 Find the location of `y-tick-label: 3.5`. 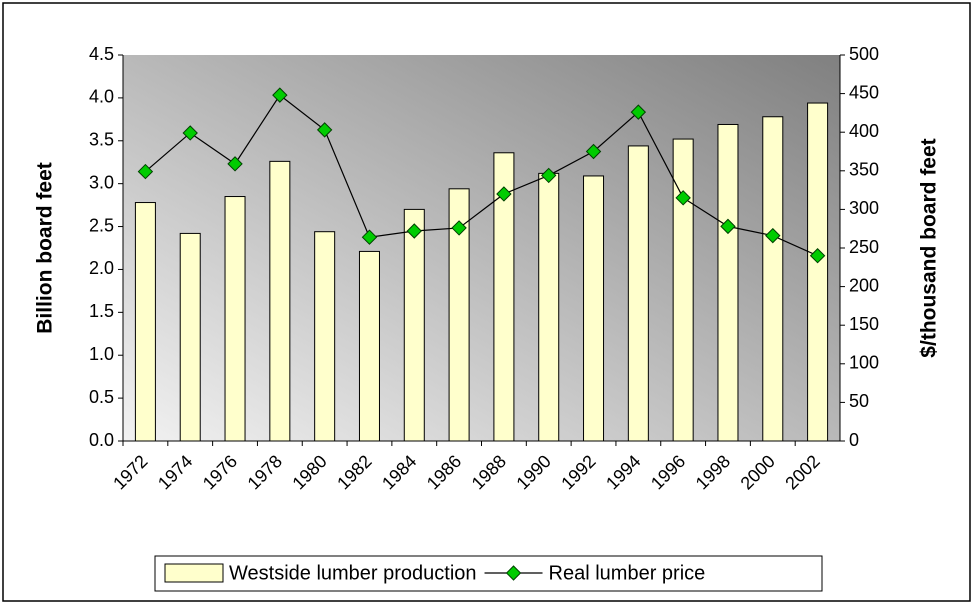

y-tick-label: 3.5 is located at coordinates (101, 140).